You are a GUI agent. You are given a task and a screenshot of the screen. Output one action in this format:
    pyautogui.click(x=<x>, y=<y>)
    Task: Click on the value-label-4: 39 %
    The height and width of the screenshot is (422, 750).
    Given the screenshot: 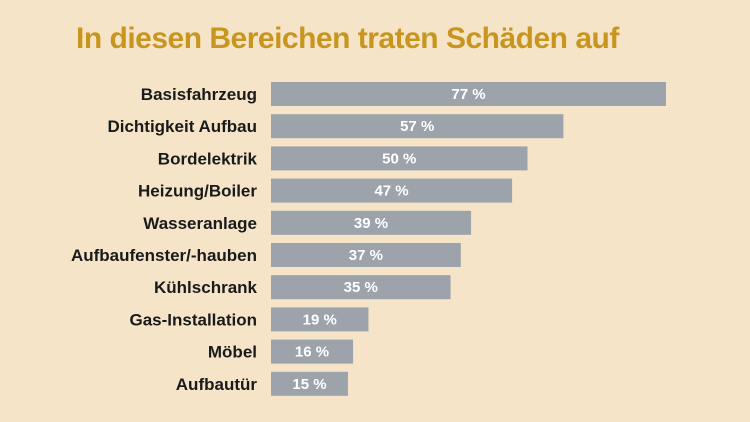 What is the action you would take?
    pyautogui.click(x=371, y=223)
    